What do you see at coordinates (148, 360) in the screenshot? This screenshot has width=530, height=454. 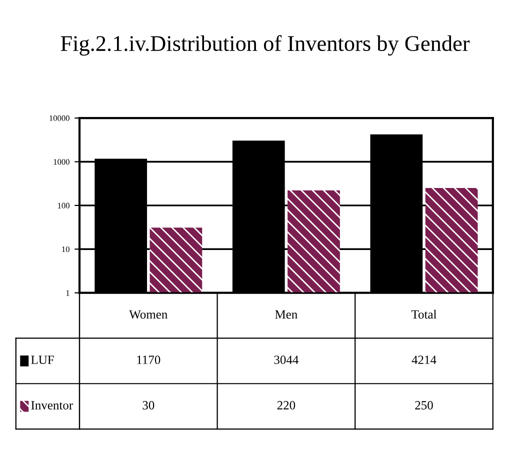 I see `data-label: 1170` at bounding box center [148, 360].